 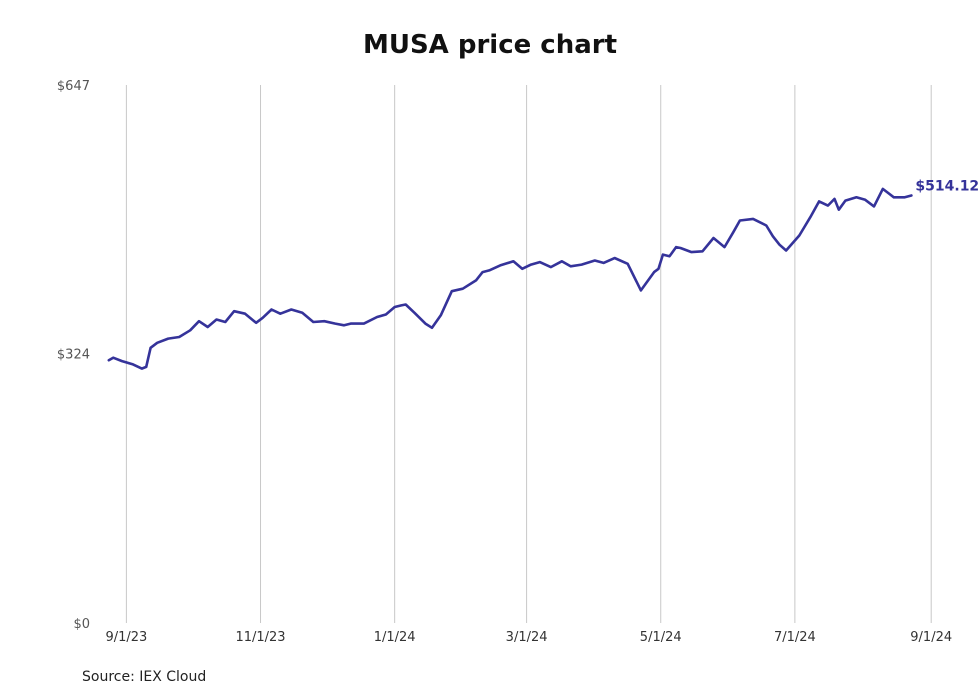 I want to click on x-tick-label: 9/1/23, so click(x=126, y=637).